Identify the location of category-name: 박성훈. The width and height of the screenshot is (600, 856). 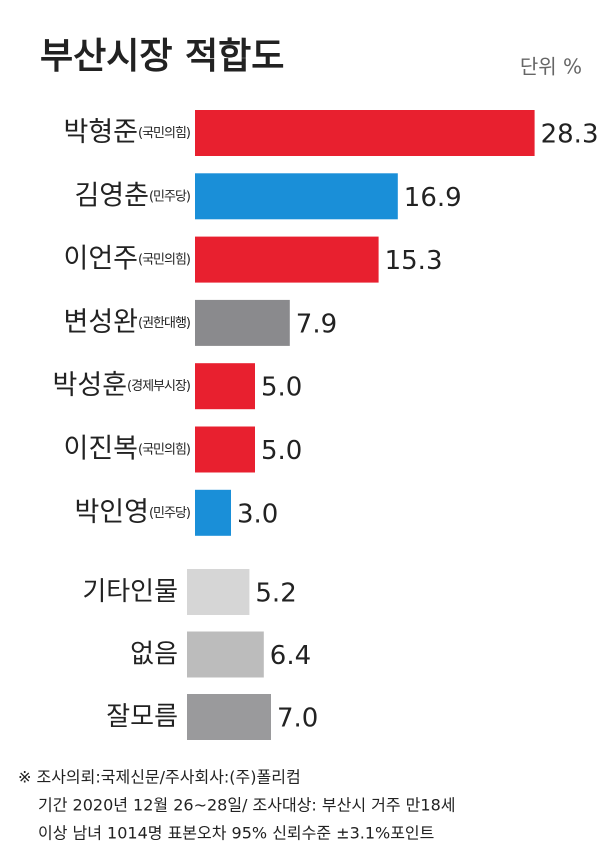
(90, 385).